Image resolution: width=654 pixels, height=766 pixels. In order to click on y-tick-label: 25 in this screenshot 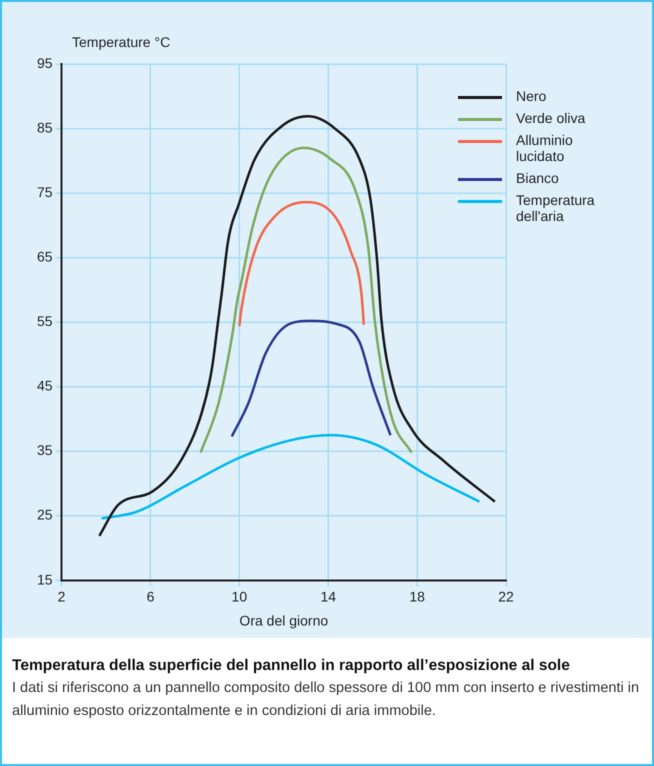, I will do `click(44, 514)`.